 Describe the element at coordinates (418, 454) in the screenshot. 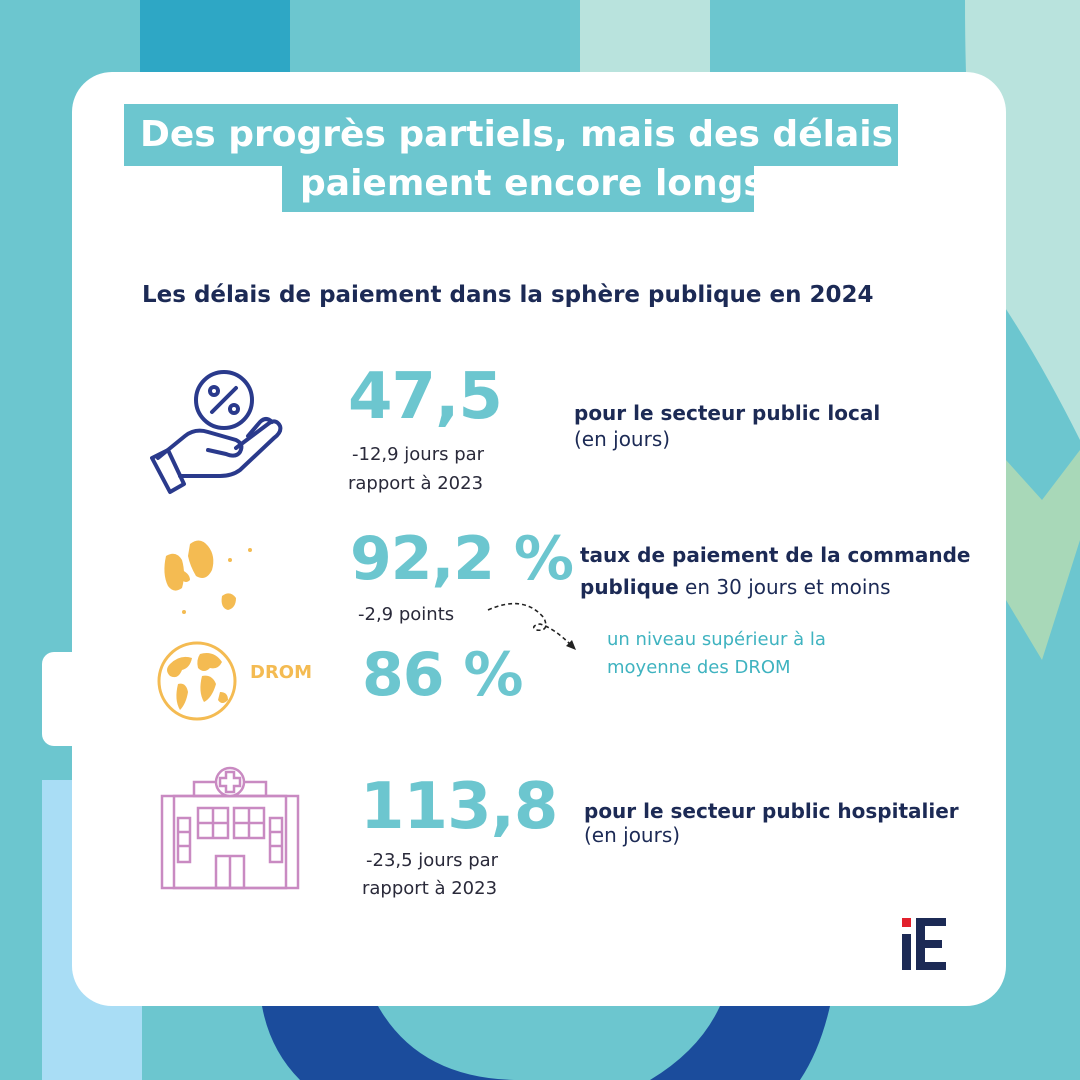

I see `local-change-line1: -12,9 jours par` at that location.